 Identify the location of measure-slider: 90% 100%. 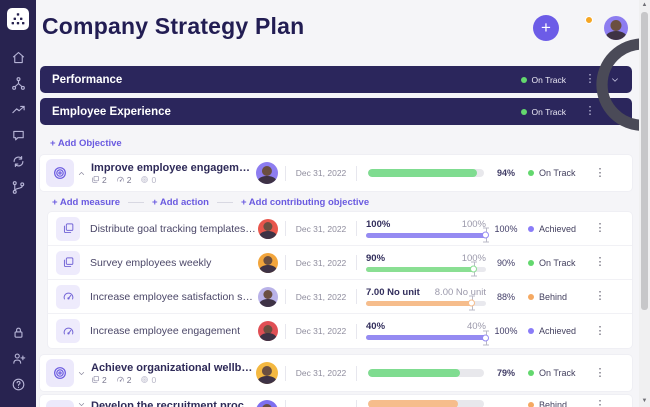
(426, 264).